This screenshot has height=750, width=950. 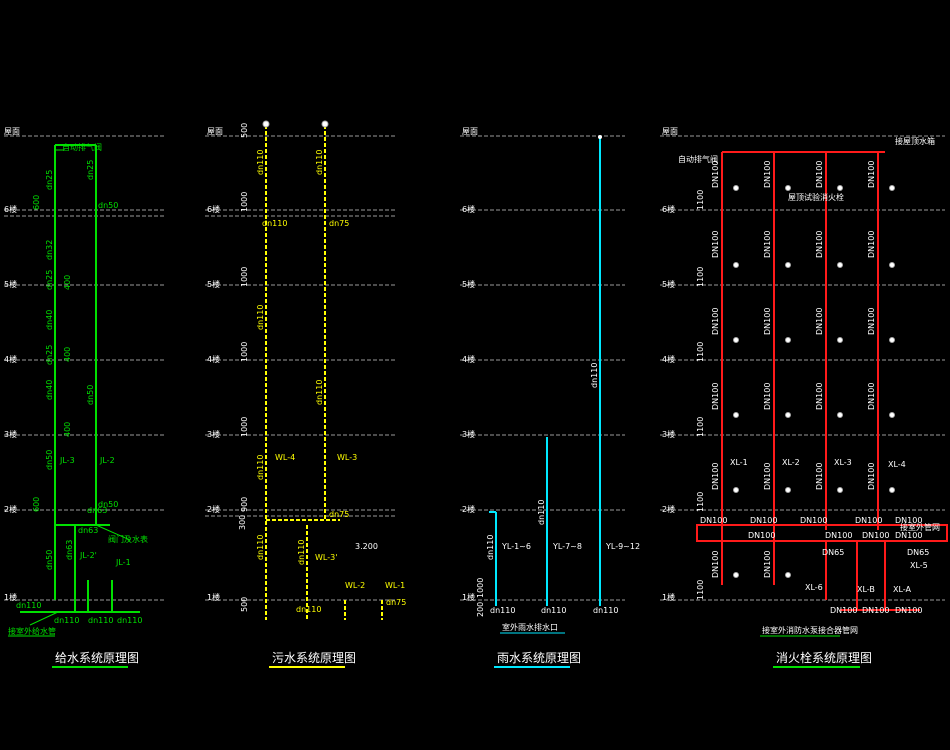 I want to click on fire-top-note-left: 自动排气阀, so click(x=698, y=159).